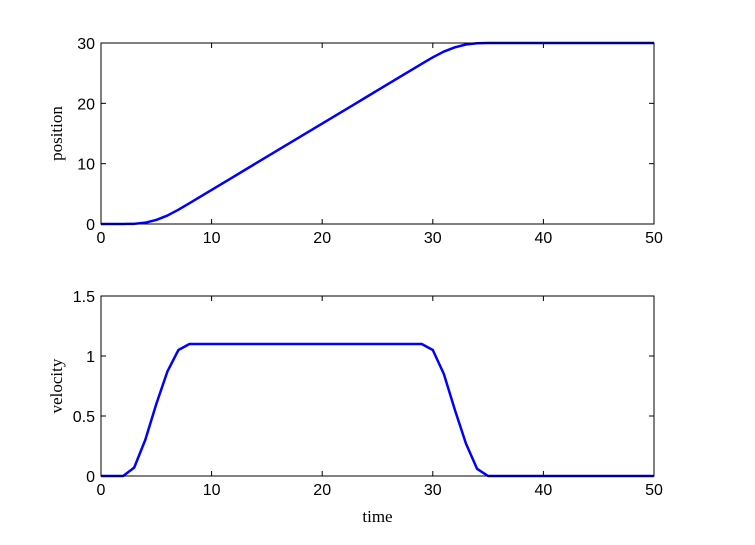 The width and height of the screenshot is (755, 545). I want to click on y-axis-label: position, so click(56, 133).